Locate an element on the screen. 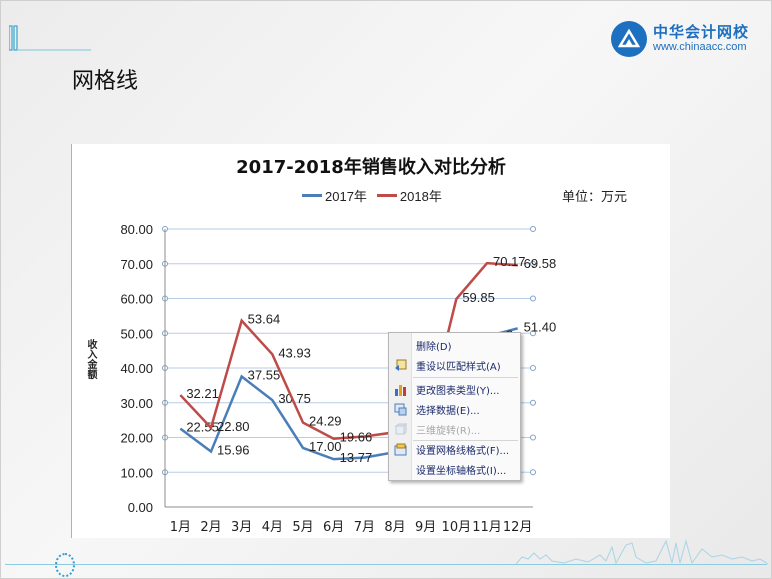  data-label: 19.66 is located at coordinates (356, 437).